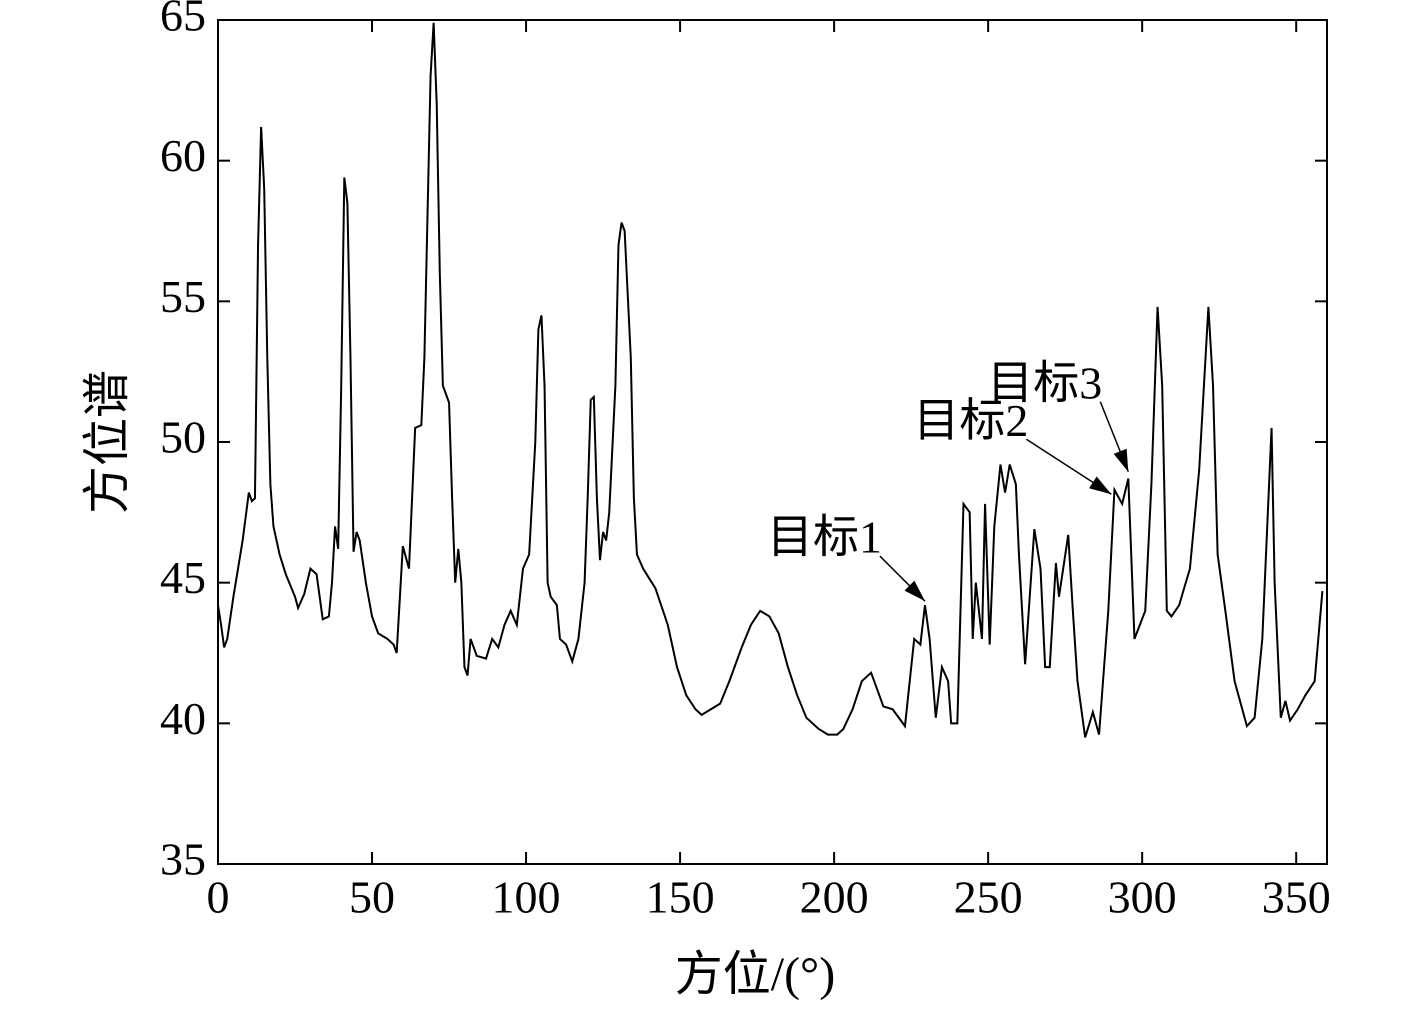  Describe the element at coordinates (526, 897) in the screenshot. I see `x-tick-label: 100` at that location.